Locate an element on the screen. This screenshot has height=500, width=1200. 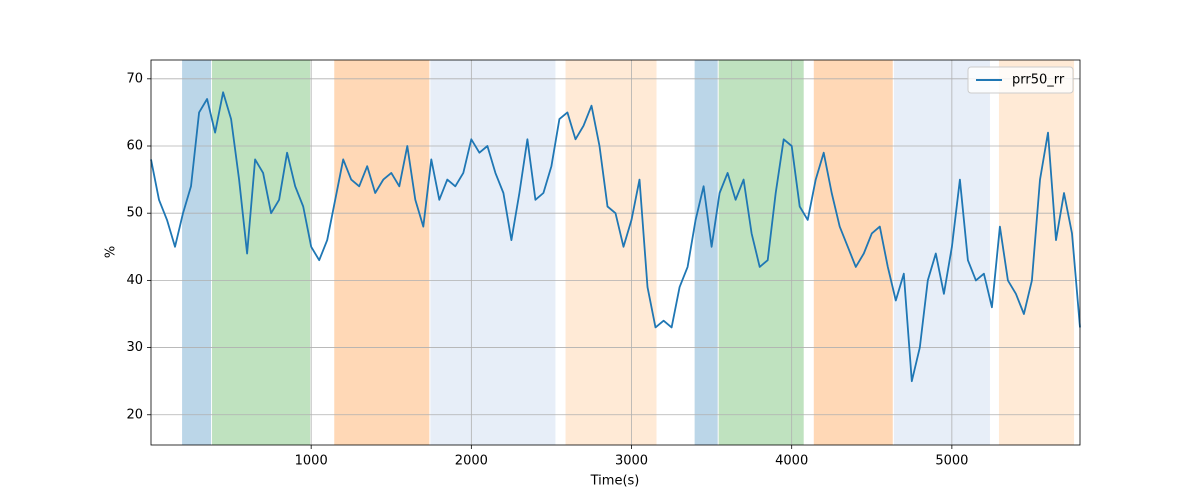
x-tick-label: 1000 is located at coordinates (311, 461).